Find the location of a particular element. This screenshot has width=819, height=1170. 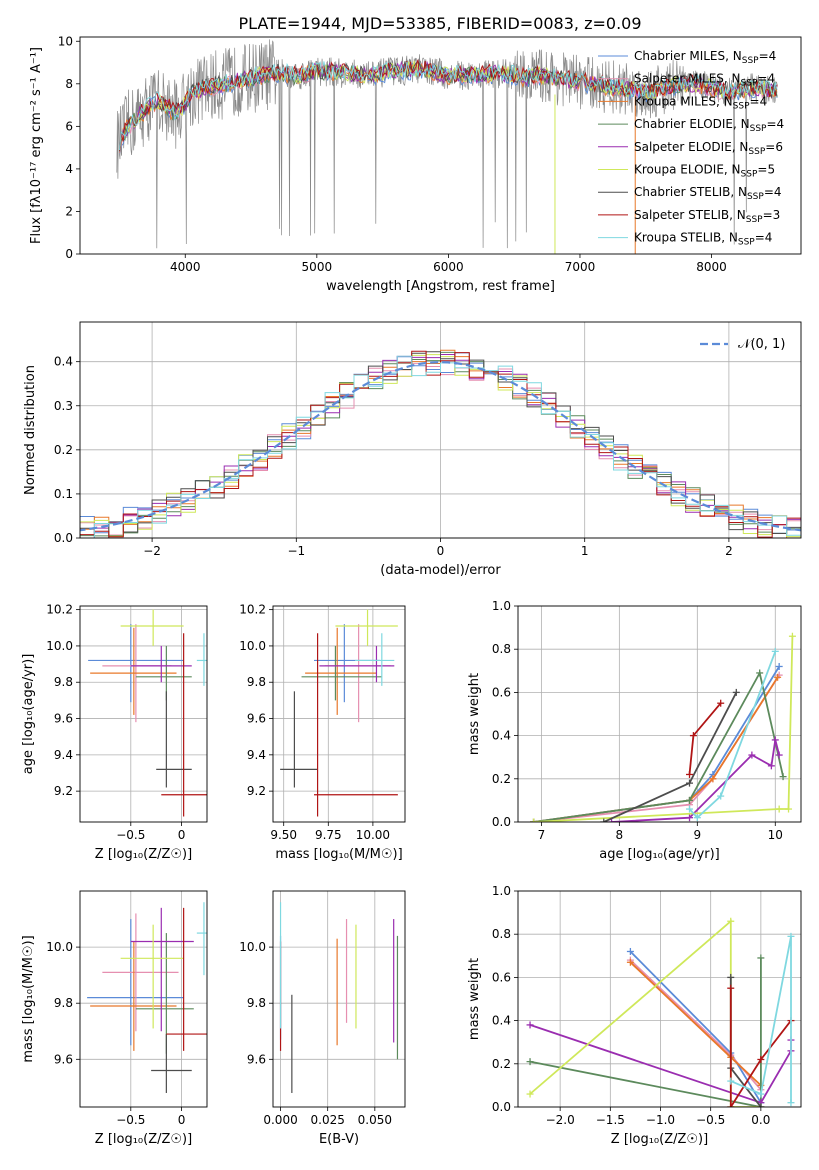

y-tick-label: 2 is located at coordinates (69, 211).